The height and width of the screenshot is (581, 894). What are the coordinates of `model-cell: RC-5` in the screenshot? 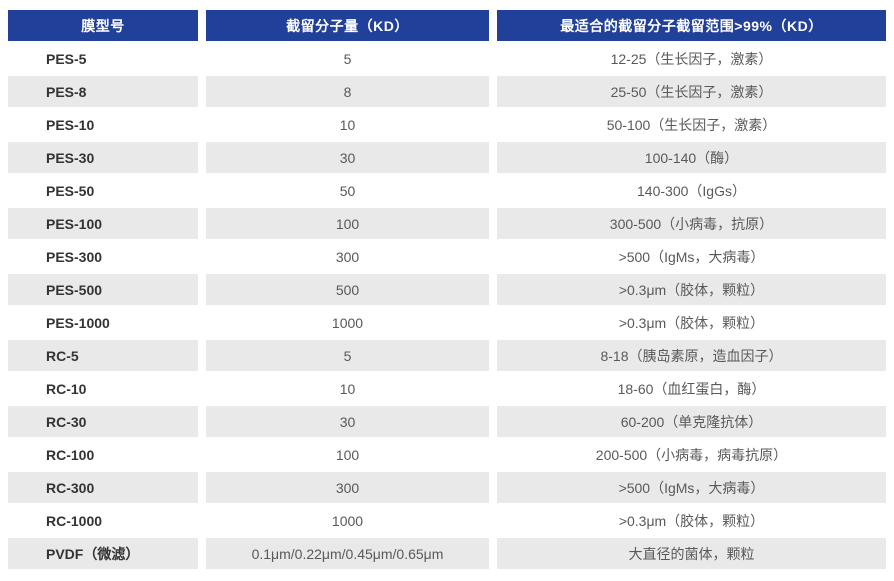 It's located at (103, 355).